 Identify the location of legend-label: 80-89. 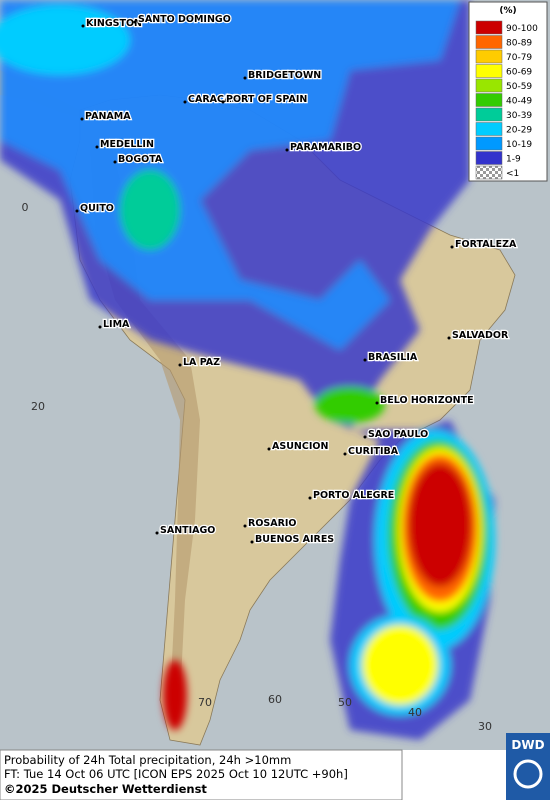
(519, 44).